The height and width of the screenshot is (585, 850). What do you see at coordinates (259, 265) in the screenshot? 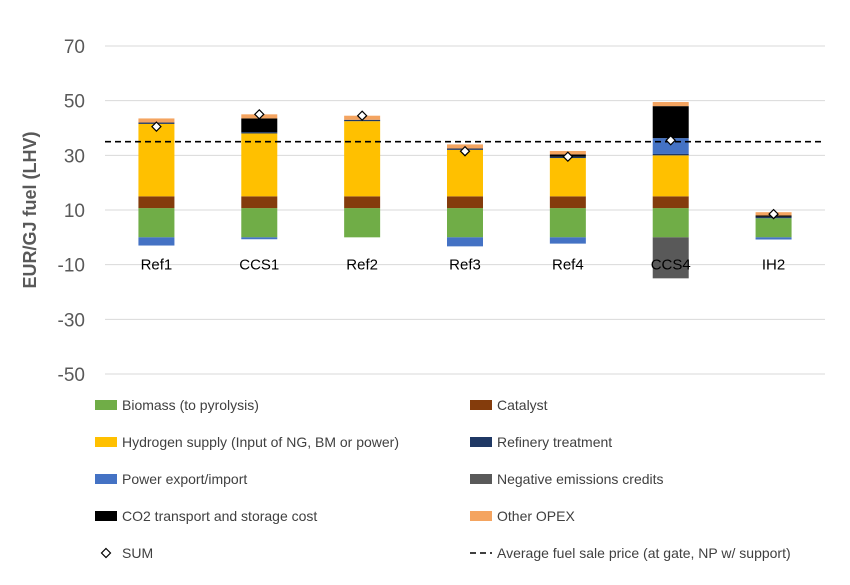
I see `category-label: CCS1` at bounding box center [259, 265].